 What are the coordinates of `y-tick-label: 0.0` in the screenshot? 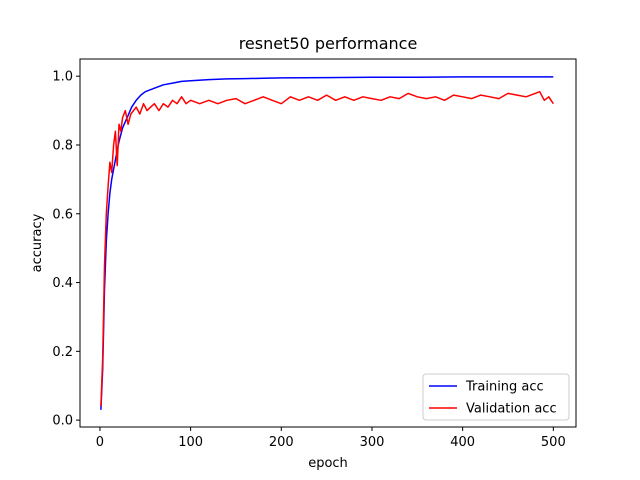 It's located at (62, 421).